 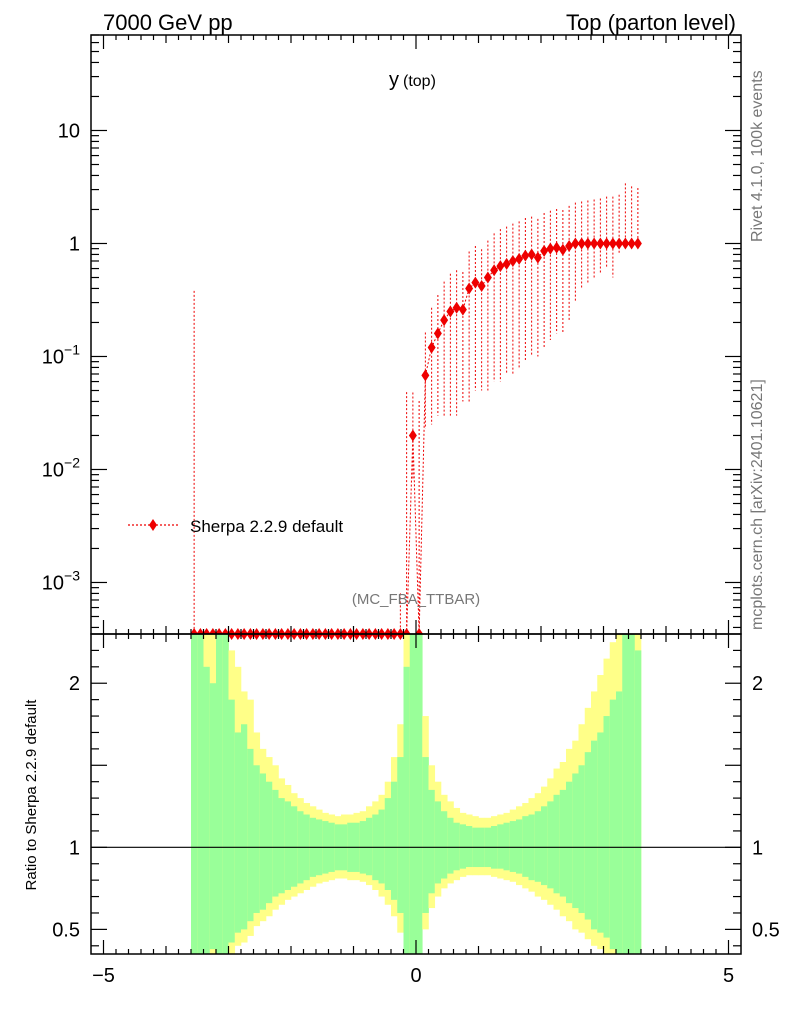 I want to click on ratio-tick-label-left: 1, so click(x=74, y=848).